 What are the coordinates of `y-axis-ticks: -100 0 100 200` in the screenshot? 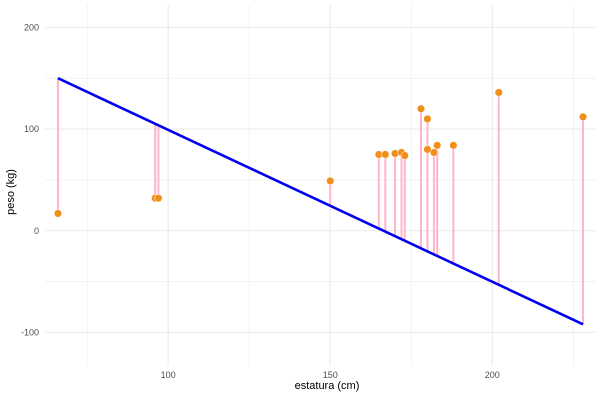 It's located at (30, 179).